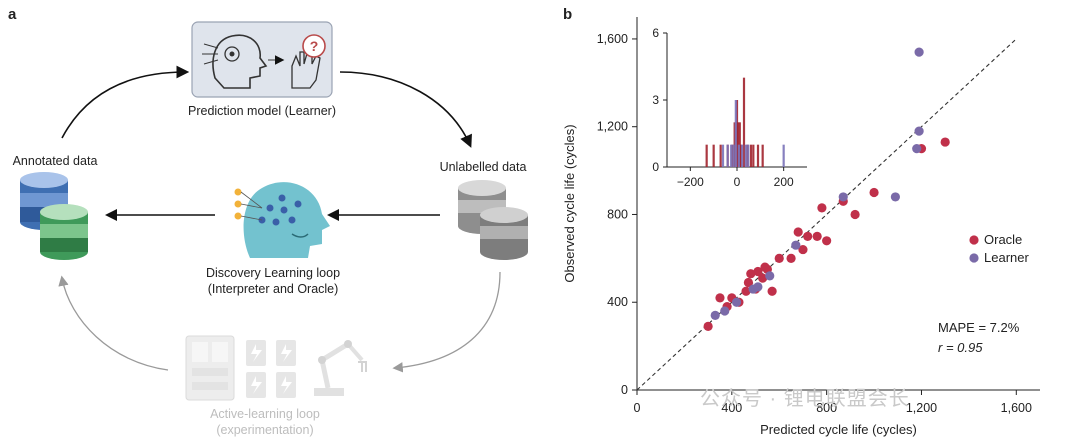  What do you see at coordinates (960, 347) in the screenshot?
I see `r-annotation: r = 0.95` at bounding box center [960, 347].